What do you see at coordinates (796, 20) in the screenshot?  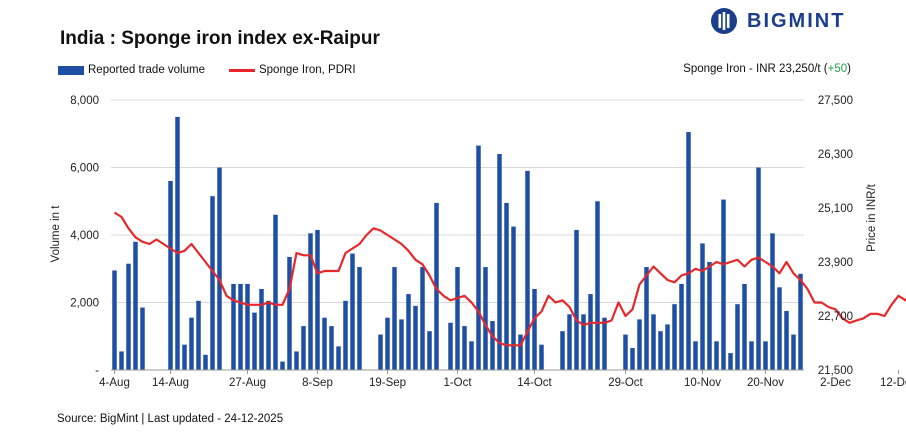 I see `brand-name: BIGMINT` at bounding box center [796, 20].